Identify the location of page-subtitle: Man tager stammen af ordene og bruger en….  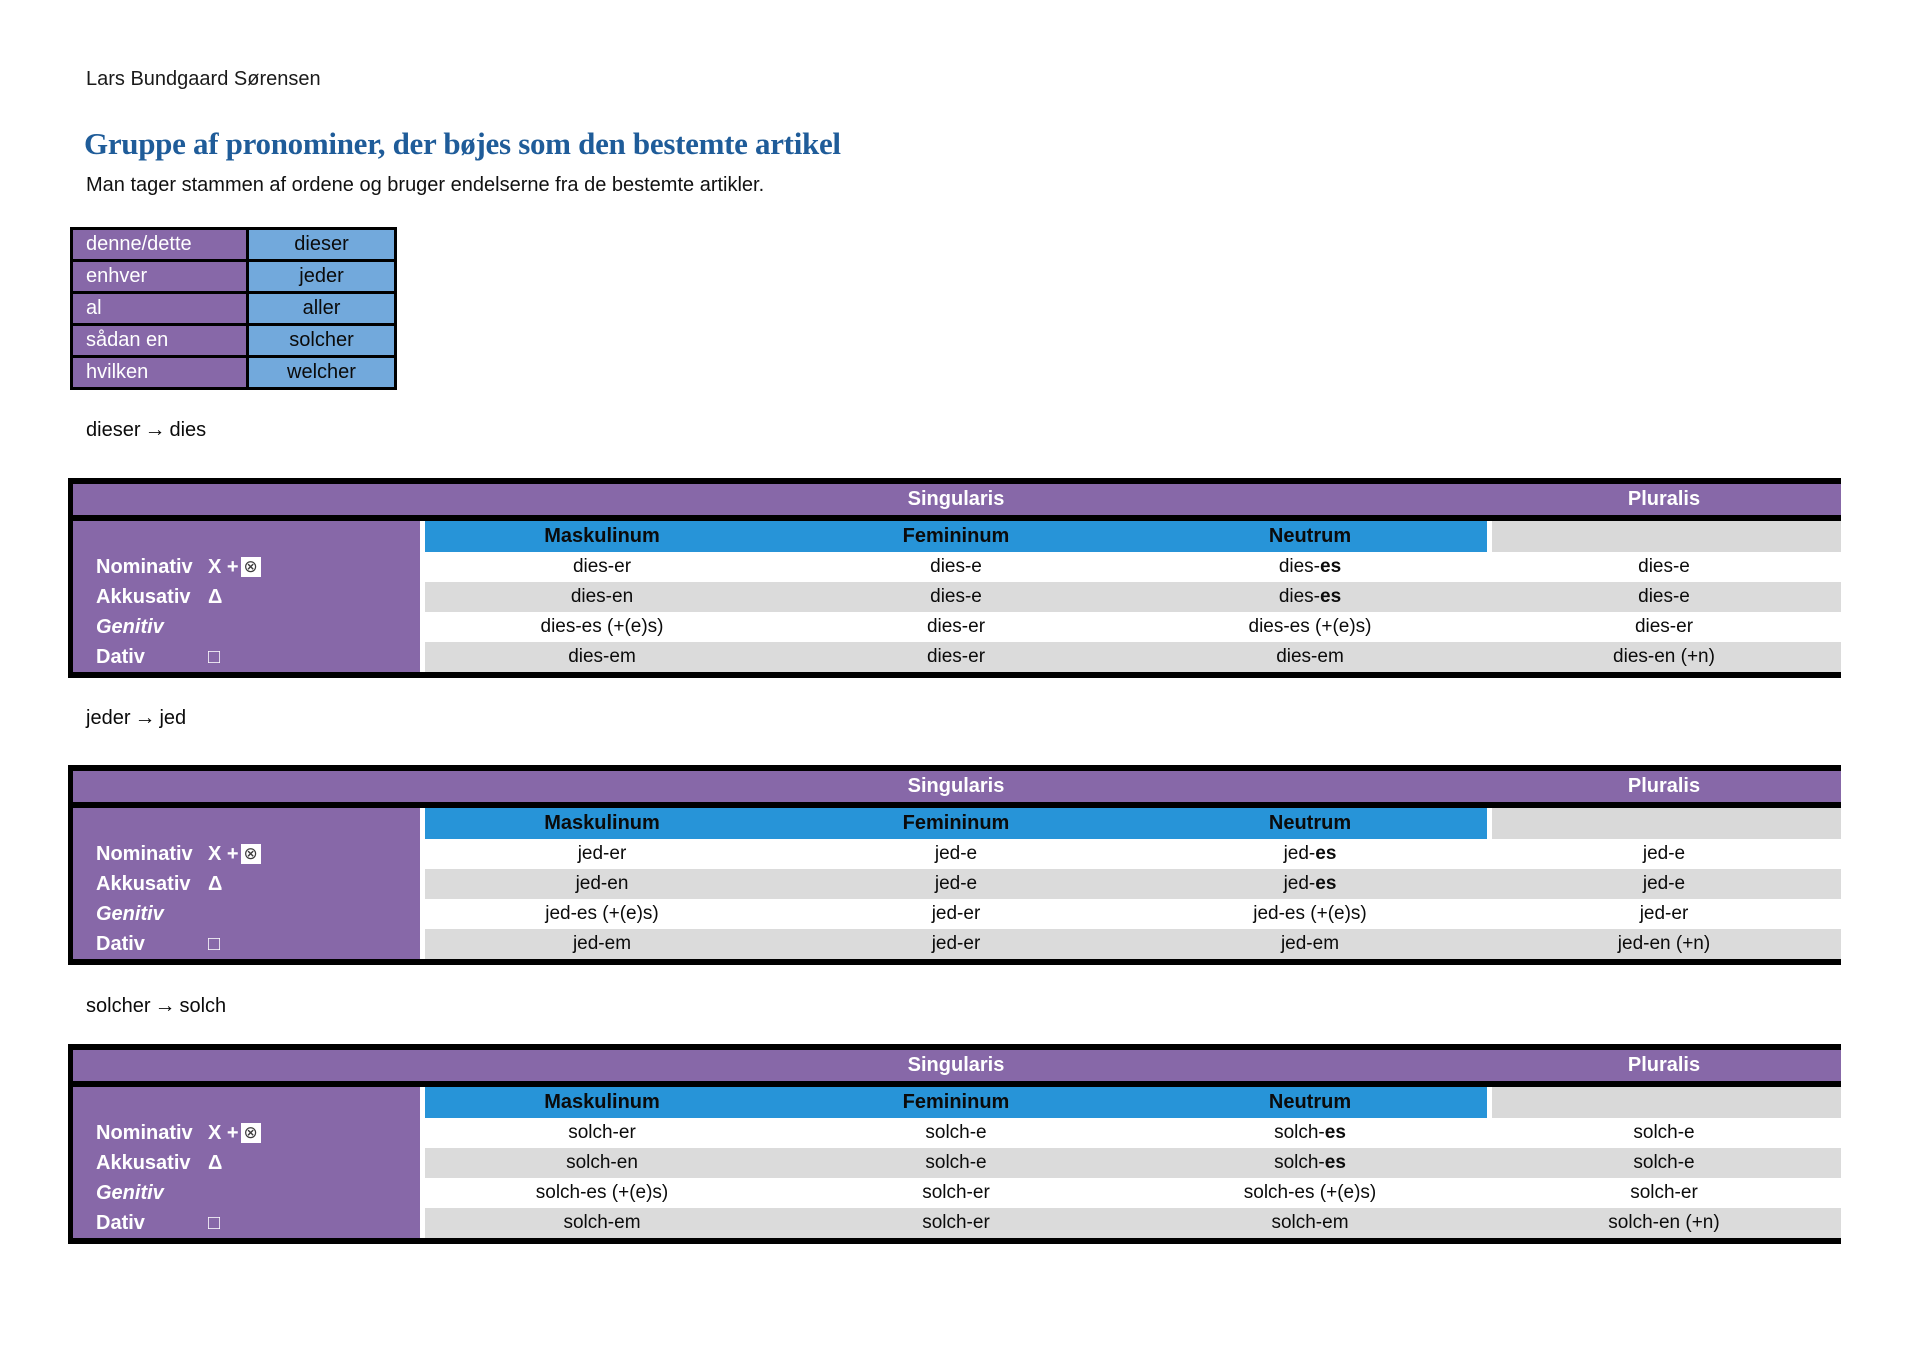
(425, 185).